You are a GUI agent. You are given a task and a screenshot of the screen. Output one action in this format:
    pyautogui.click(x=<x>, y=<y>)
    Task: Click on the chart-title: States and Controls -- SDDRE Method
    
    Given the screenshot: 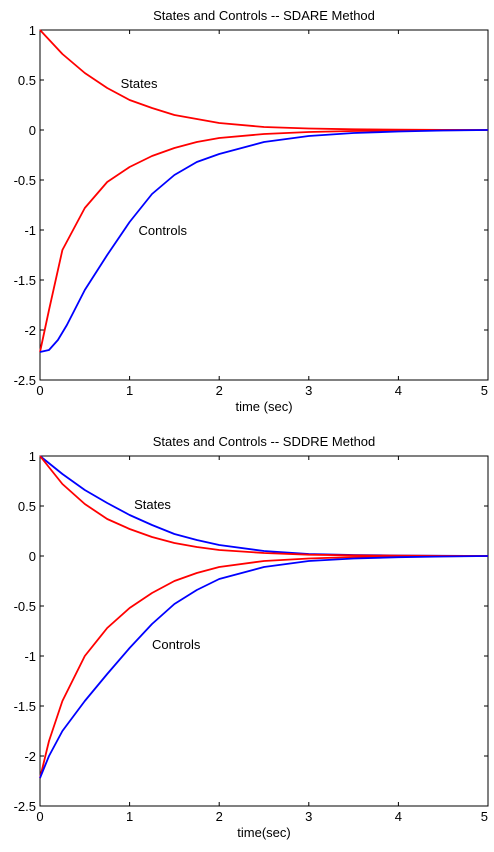 What is the action you would take?
    pyautogui.click(x=264, y=441)
    